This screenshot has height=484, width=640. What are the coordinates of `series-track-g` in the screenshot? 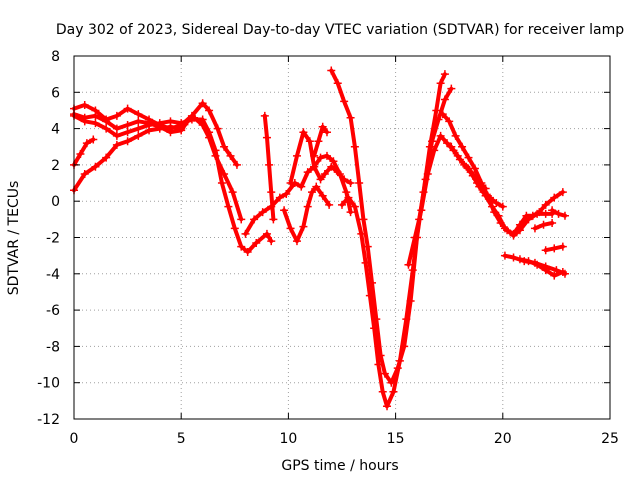 It's located at (269, 167).